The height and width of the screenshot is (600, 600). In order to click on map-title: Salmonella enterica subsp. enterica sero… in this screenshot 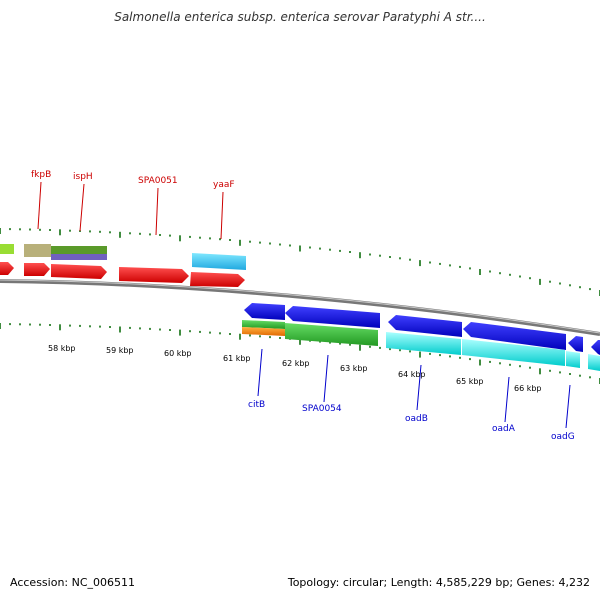, I will do `click(300, 17)`.